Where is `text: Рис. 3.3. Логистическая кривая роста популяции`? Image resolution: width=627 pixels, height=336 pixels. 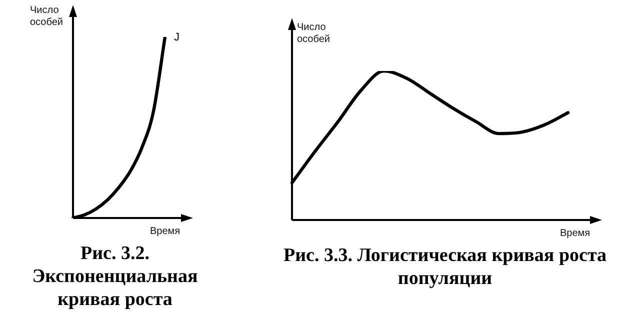
text: Рис. 3.3. Логистическая кривая роста популяции is located at coordinates (445, 267).